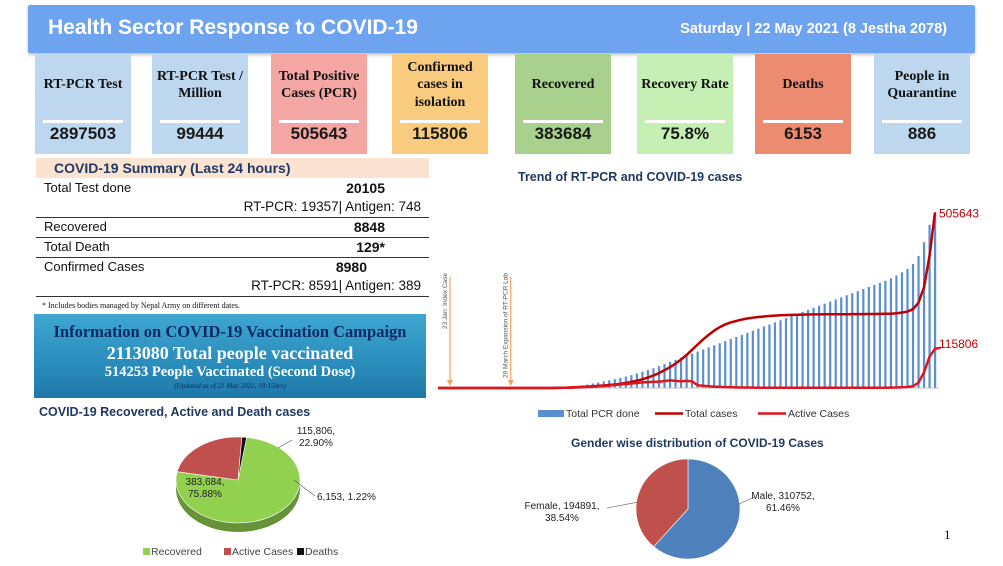  Describe the element at coordinates (75, 226) in the screenshot. I see `recovered-label: Recovered` at that location.